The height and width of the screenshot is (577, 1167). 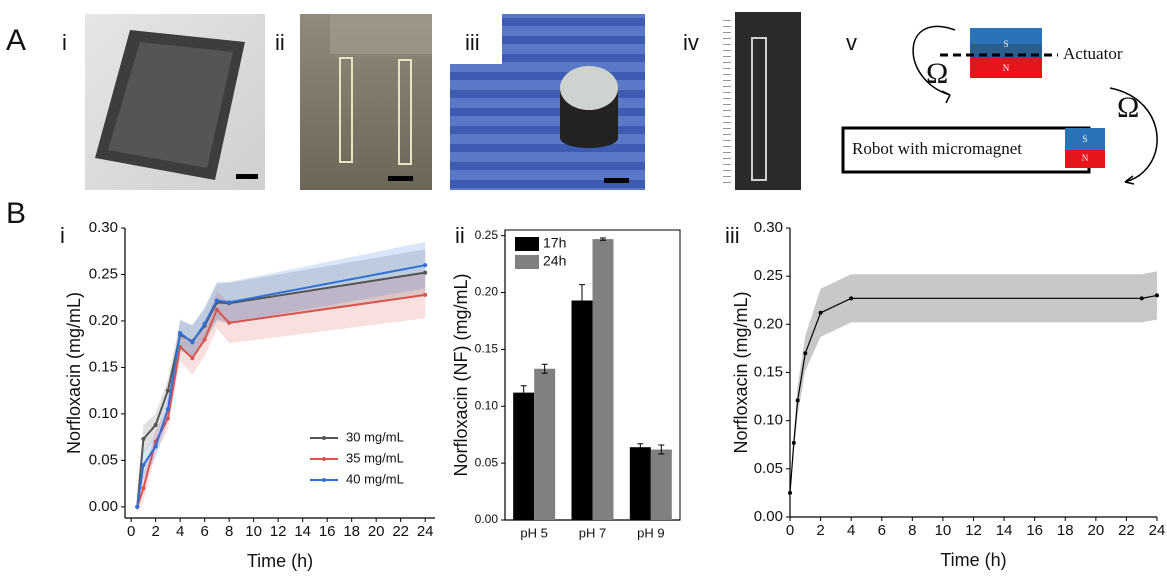 I want to click on subpanel-label: iii, so click(x=472, y=42).